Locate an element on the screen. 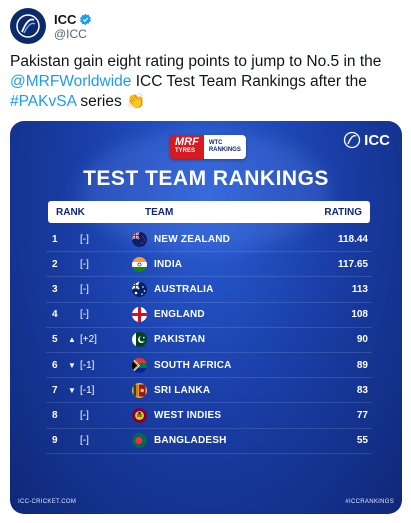 The height and width of the screenshot is (523, 411). team-name: INDIA is located at coordinates (168, 264).